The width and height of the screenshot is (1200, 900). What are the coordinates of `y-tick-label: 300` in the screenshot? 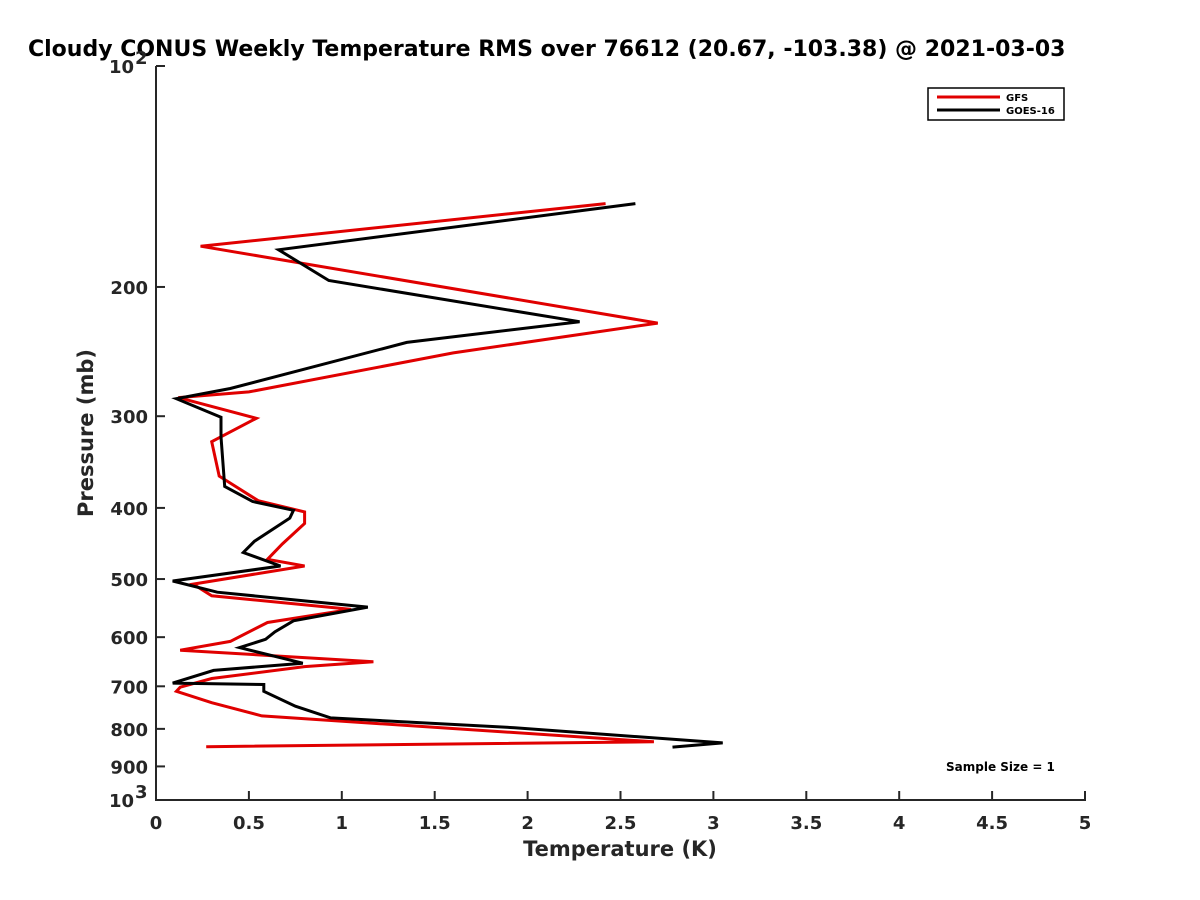 It's located at (129, 417).